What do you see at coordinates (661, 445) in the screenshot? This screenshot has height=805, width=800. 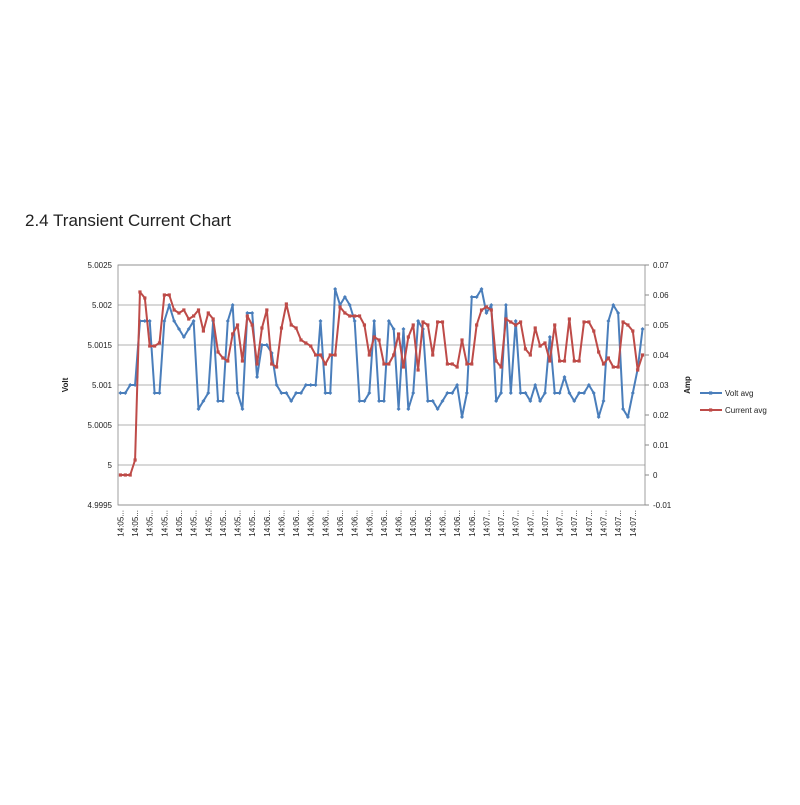 I see `y2-tick-label: 0.01` at bounding box center [661, 445].